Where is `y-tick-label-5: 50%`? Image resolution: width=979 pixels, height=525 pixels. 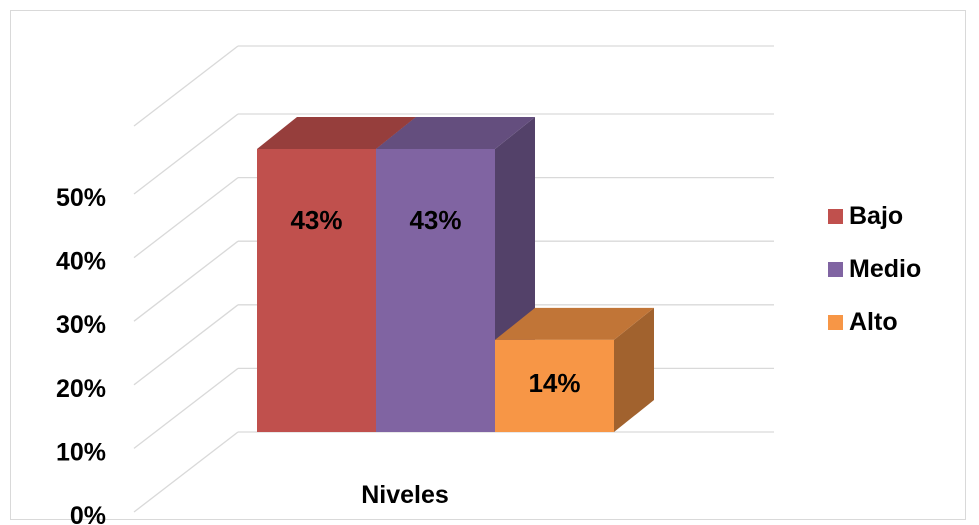 y-tick-label-5: 50% is located at coordinates (81, 198).